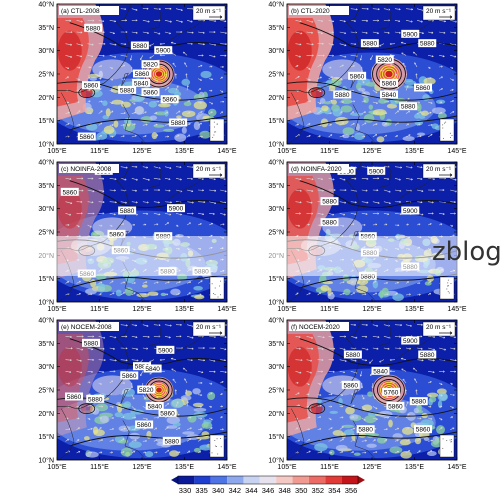 The image size is (500, 500). What do you see at coordinates (391, 392) in the screenshot?
I see `contour-label: 5760` at bounding box center [391, 392].